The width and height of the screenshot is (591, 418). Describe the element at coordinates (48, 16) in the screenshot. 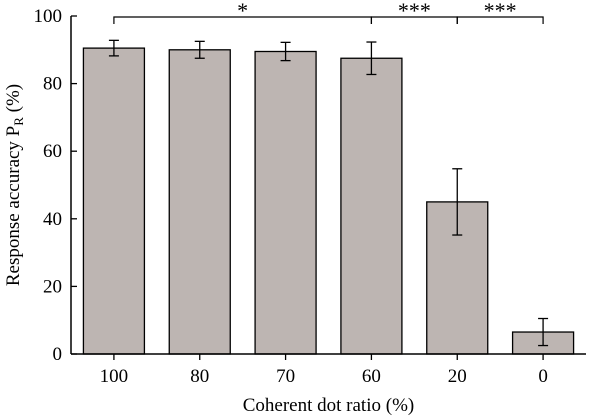

I see `y-tick-label: 100` at that location.